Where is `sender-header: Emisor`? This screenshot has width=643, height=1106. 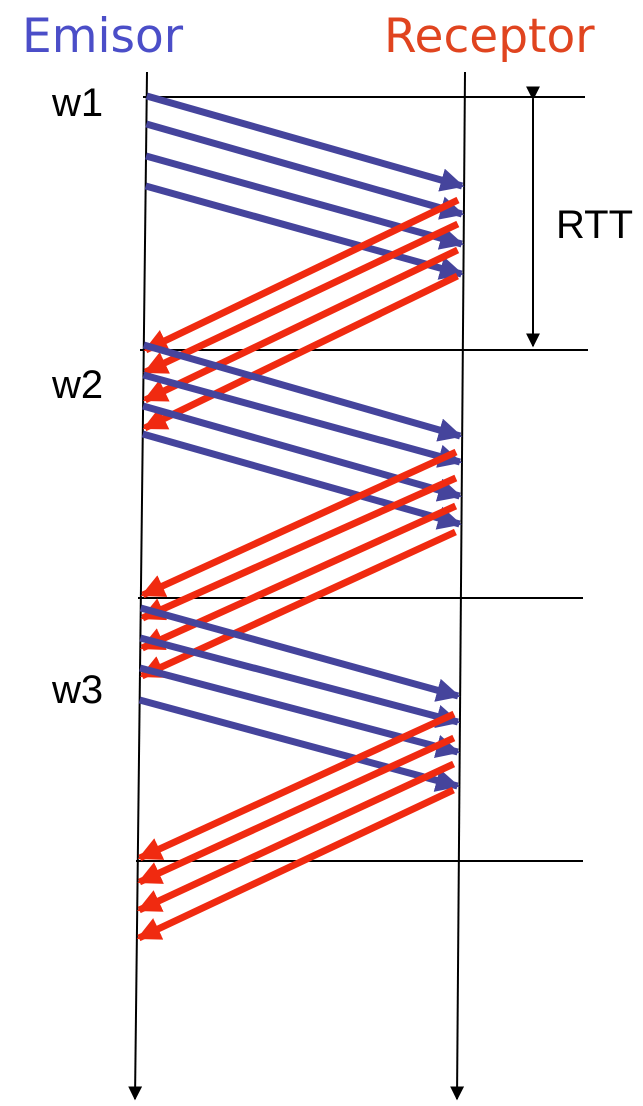
sender-header: Emisor is located at coordinates (103, 36).